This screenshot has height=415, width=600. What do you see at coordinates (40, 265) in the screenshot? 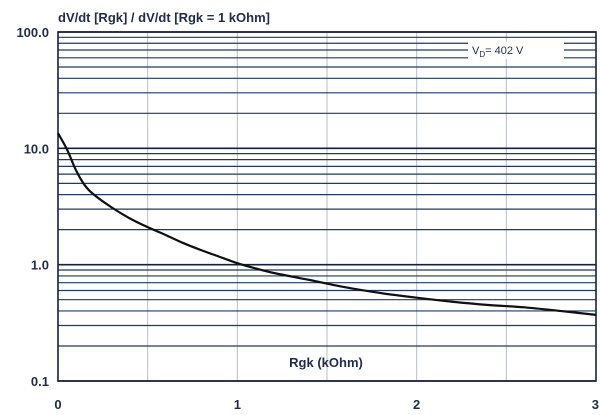
I see `y-tick-label: 1.0` at bounding box center [40, 265].